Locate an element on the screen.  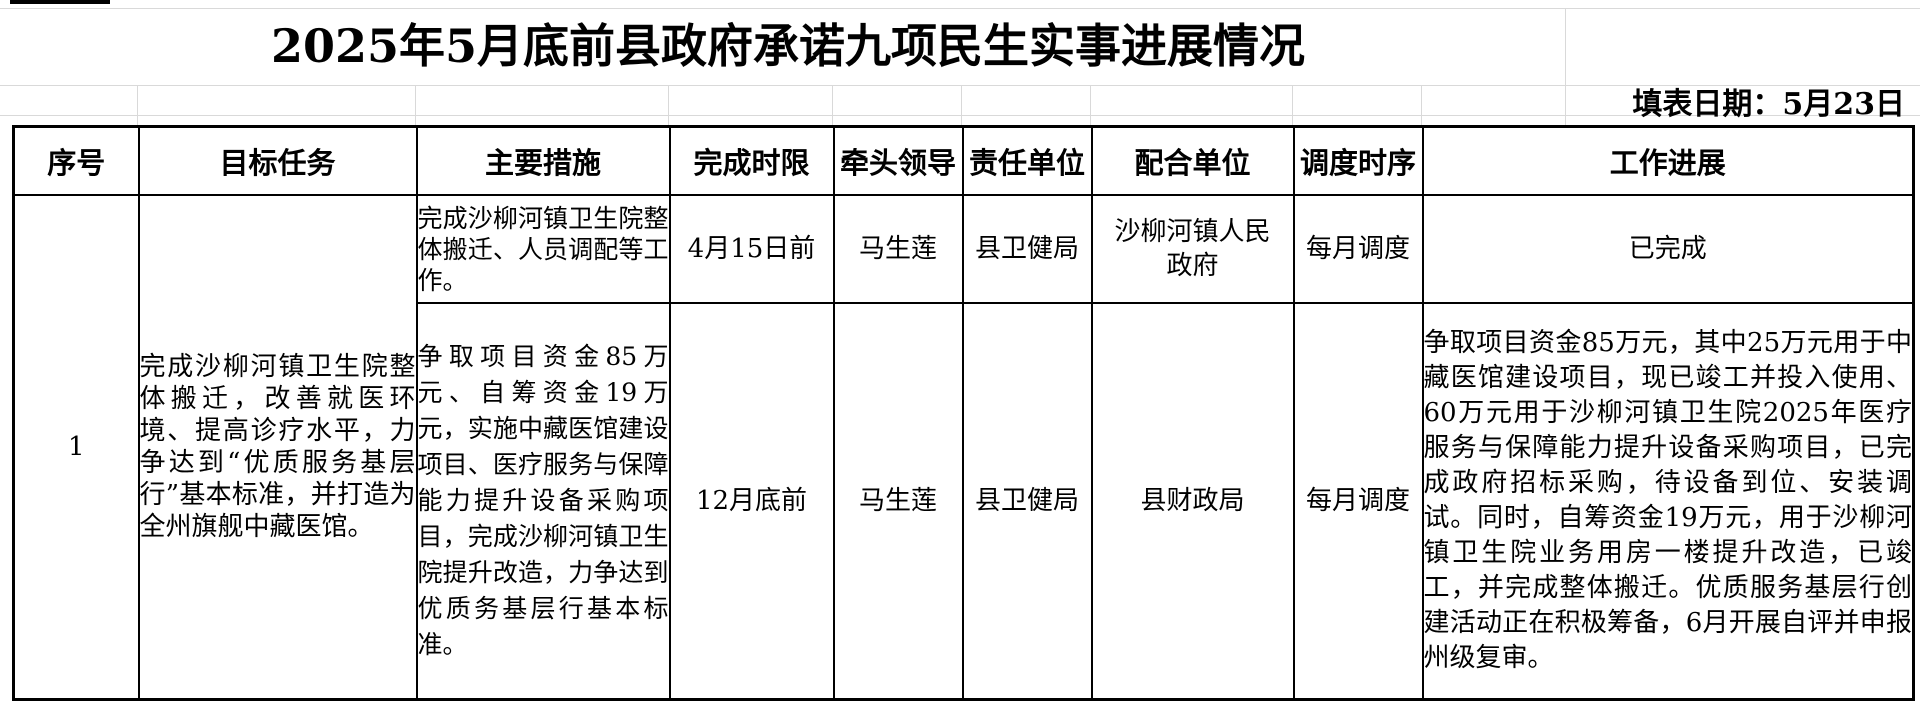
cropped-border-artifact is located at coordinates (60, 2).